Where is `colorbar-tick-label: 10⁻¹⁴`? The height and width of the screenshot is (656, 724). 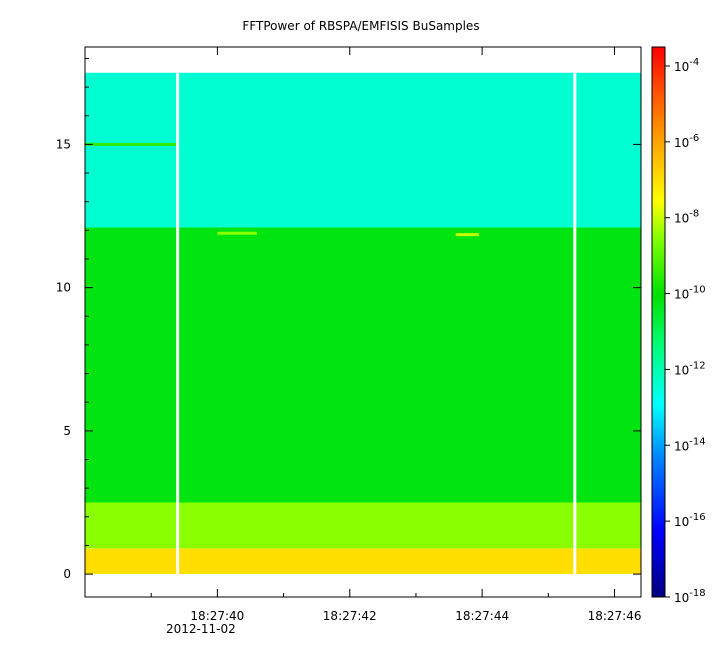
colorbar-tick-label: 10⁻¹⁴ is located at coordinates (690, 444).